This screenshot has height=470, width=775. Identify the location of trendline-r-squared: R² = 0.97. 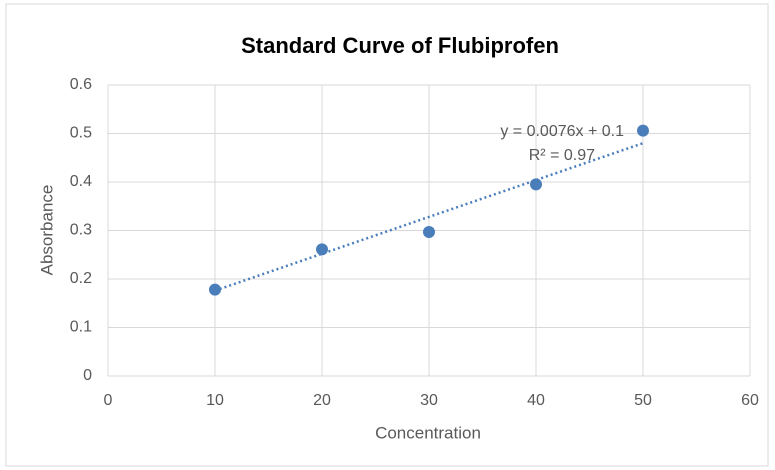
(562, 155).